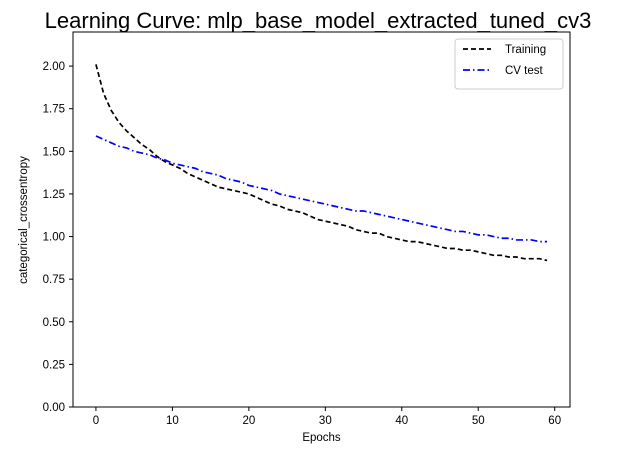  Describe the element at coordinates (325, 421) in the screenshot. I see `x-tick-label: 30` at that location.